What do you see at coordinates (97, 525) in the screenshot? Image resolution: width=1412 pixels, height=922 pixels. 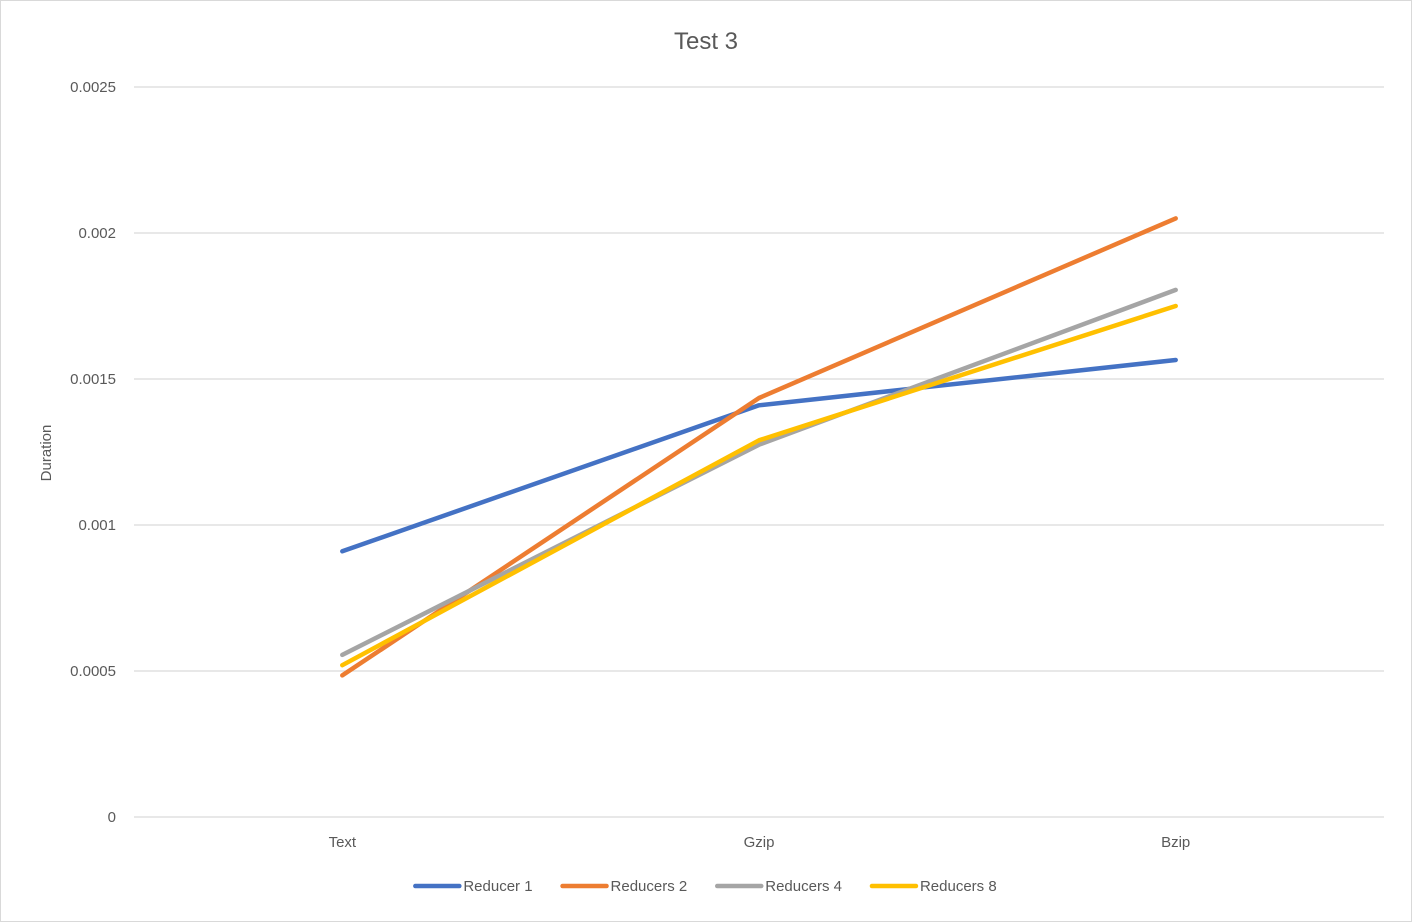 I see `y-tick-label: 0.001` at bounding box center [97, 525].